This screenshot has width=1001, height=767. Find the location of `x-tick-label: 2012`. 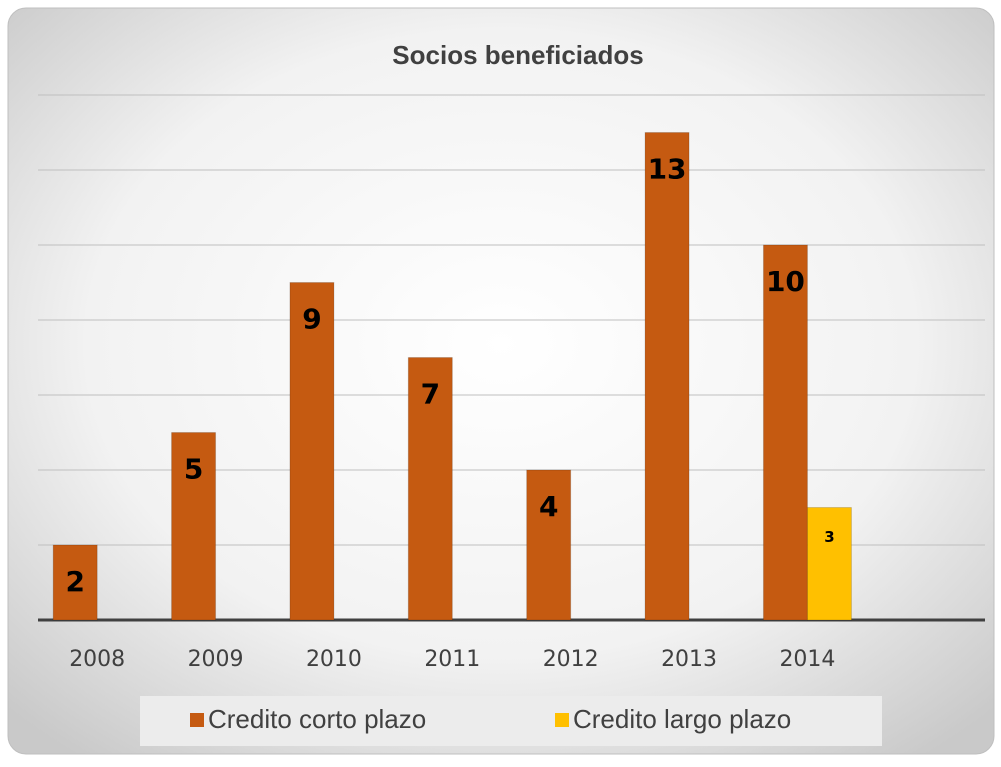

x-tick-label: 2012 is located at coordinates (571, 659).